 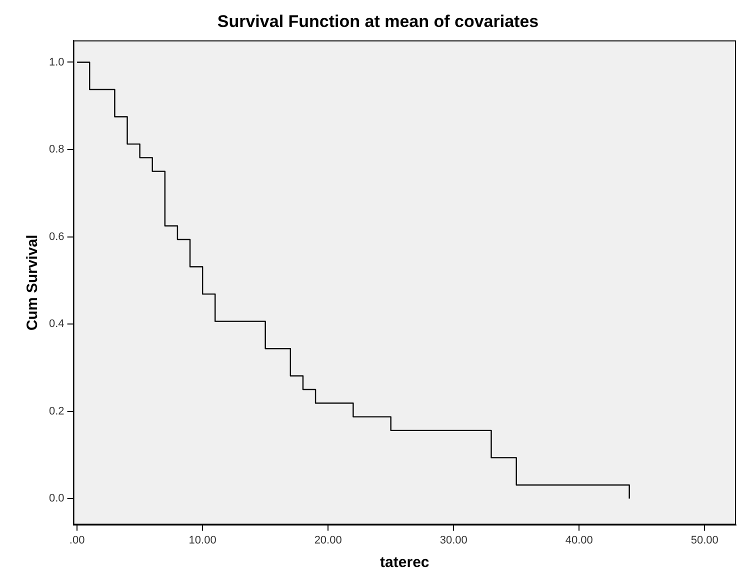 What do you see at coordinates (56, 498) in the screenshot?
I see `y-tick-label: 0.0` at bounding box center [56, 498].